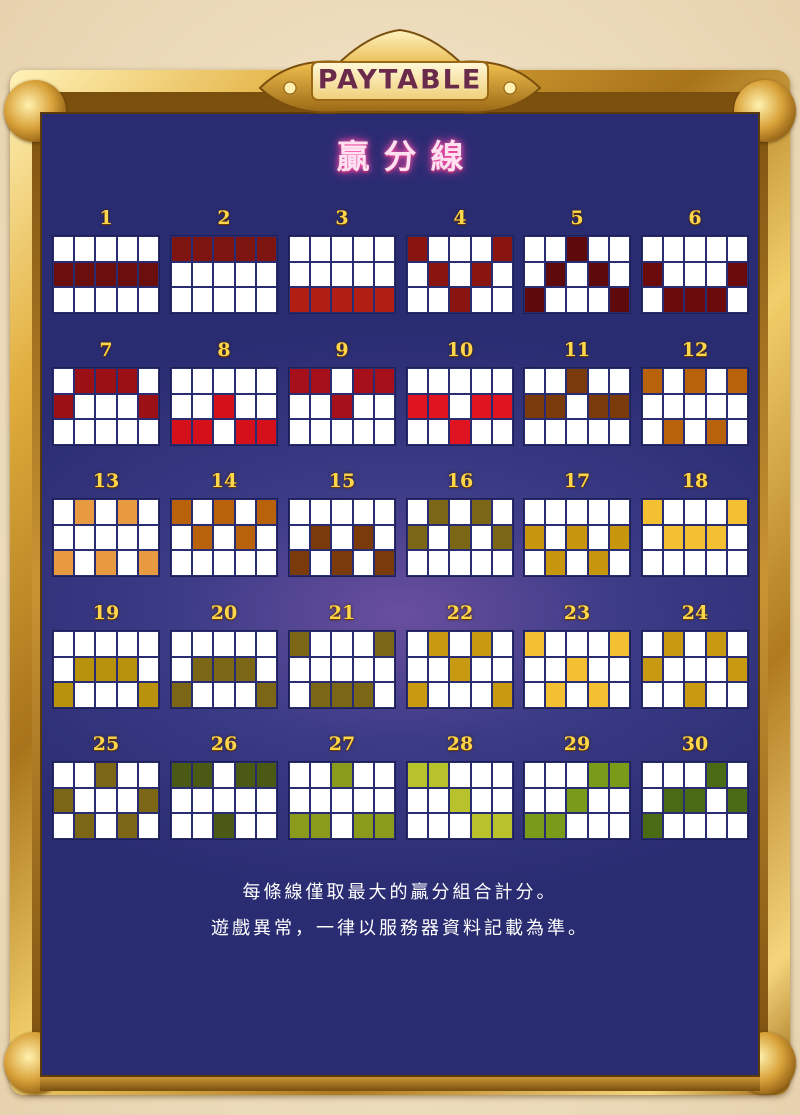 Image resolution: width=800 pixels, height=1115 pixels. I want to click on payline-number: 28, so click(460, 744).